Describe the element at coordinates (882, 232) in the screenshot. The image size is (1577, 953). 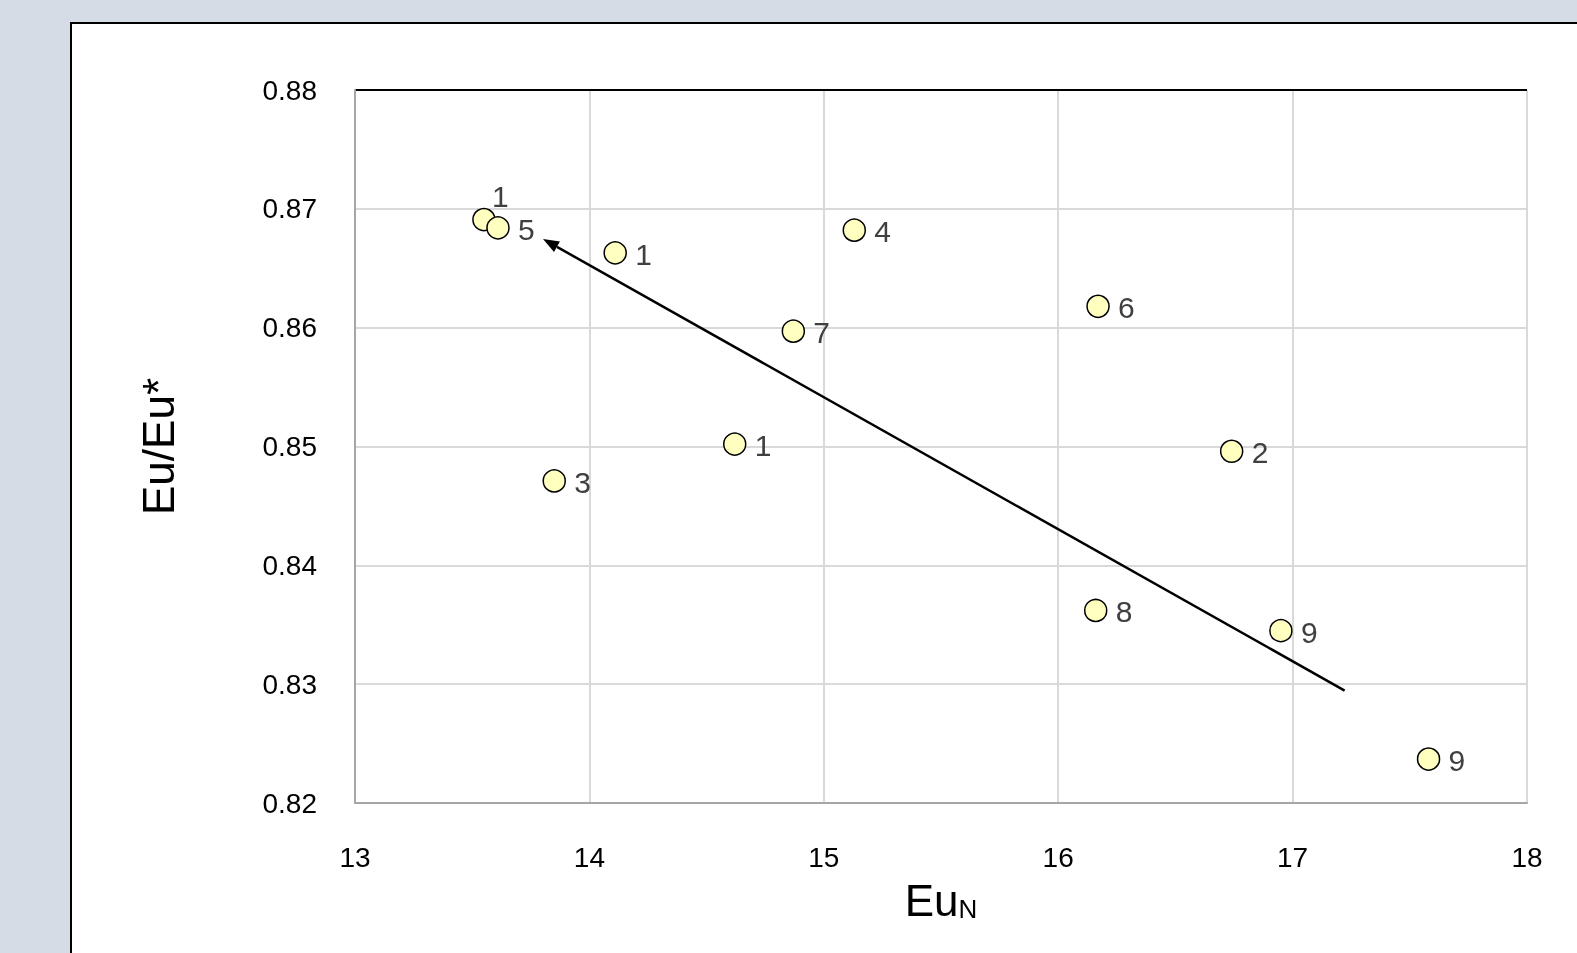
I see `annotation: 4` at that location.